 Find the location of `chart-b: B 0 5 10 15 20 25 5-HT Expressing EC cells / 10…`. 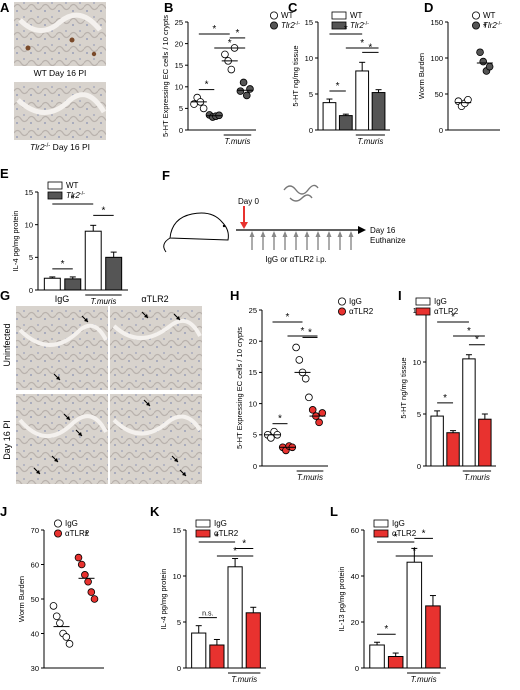

chart-b: B 0 5 10 15 20 25 5-HT Expressing EC cells / 10… is located at coordinates (230, 73).